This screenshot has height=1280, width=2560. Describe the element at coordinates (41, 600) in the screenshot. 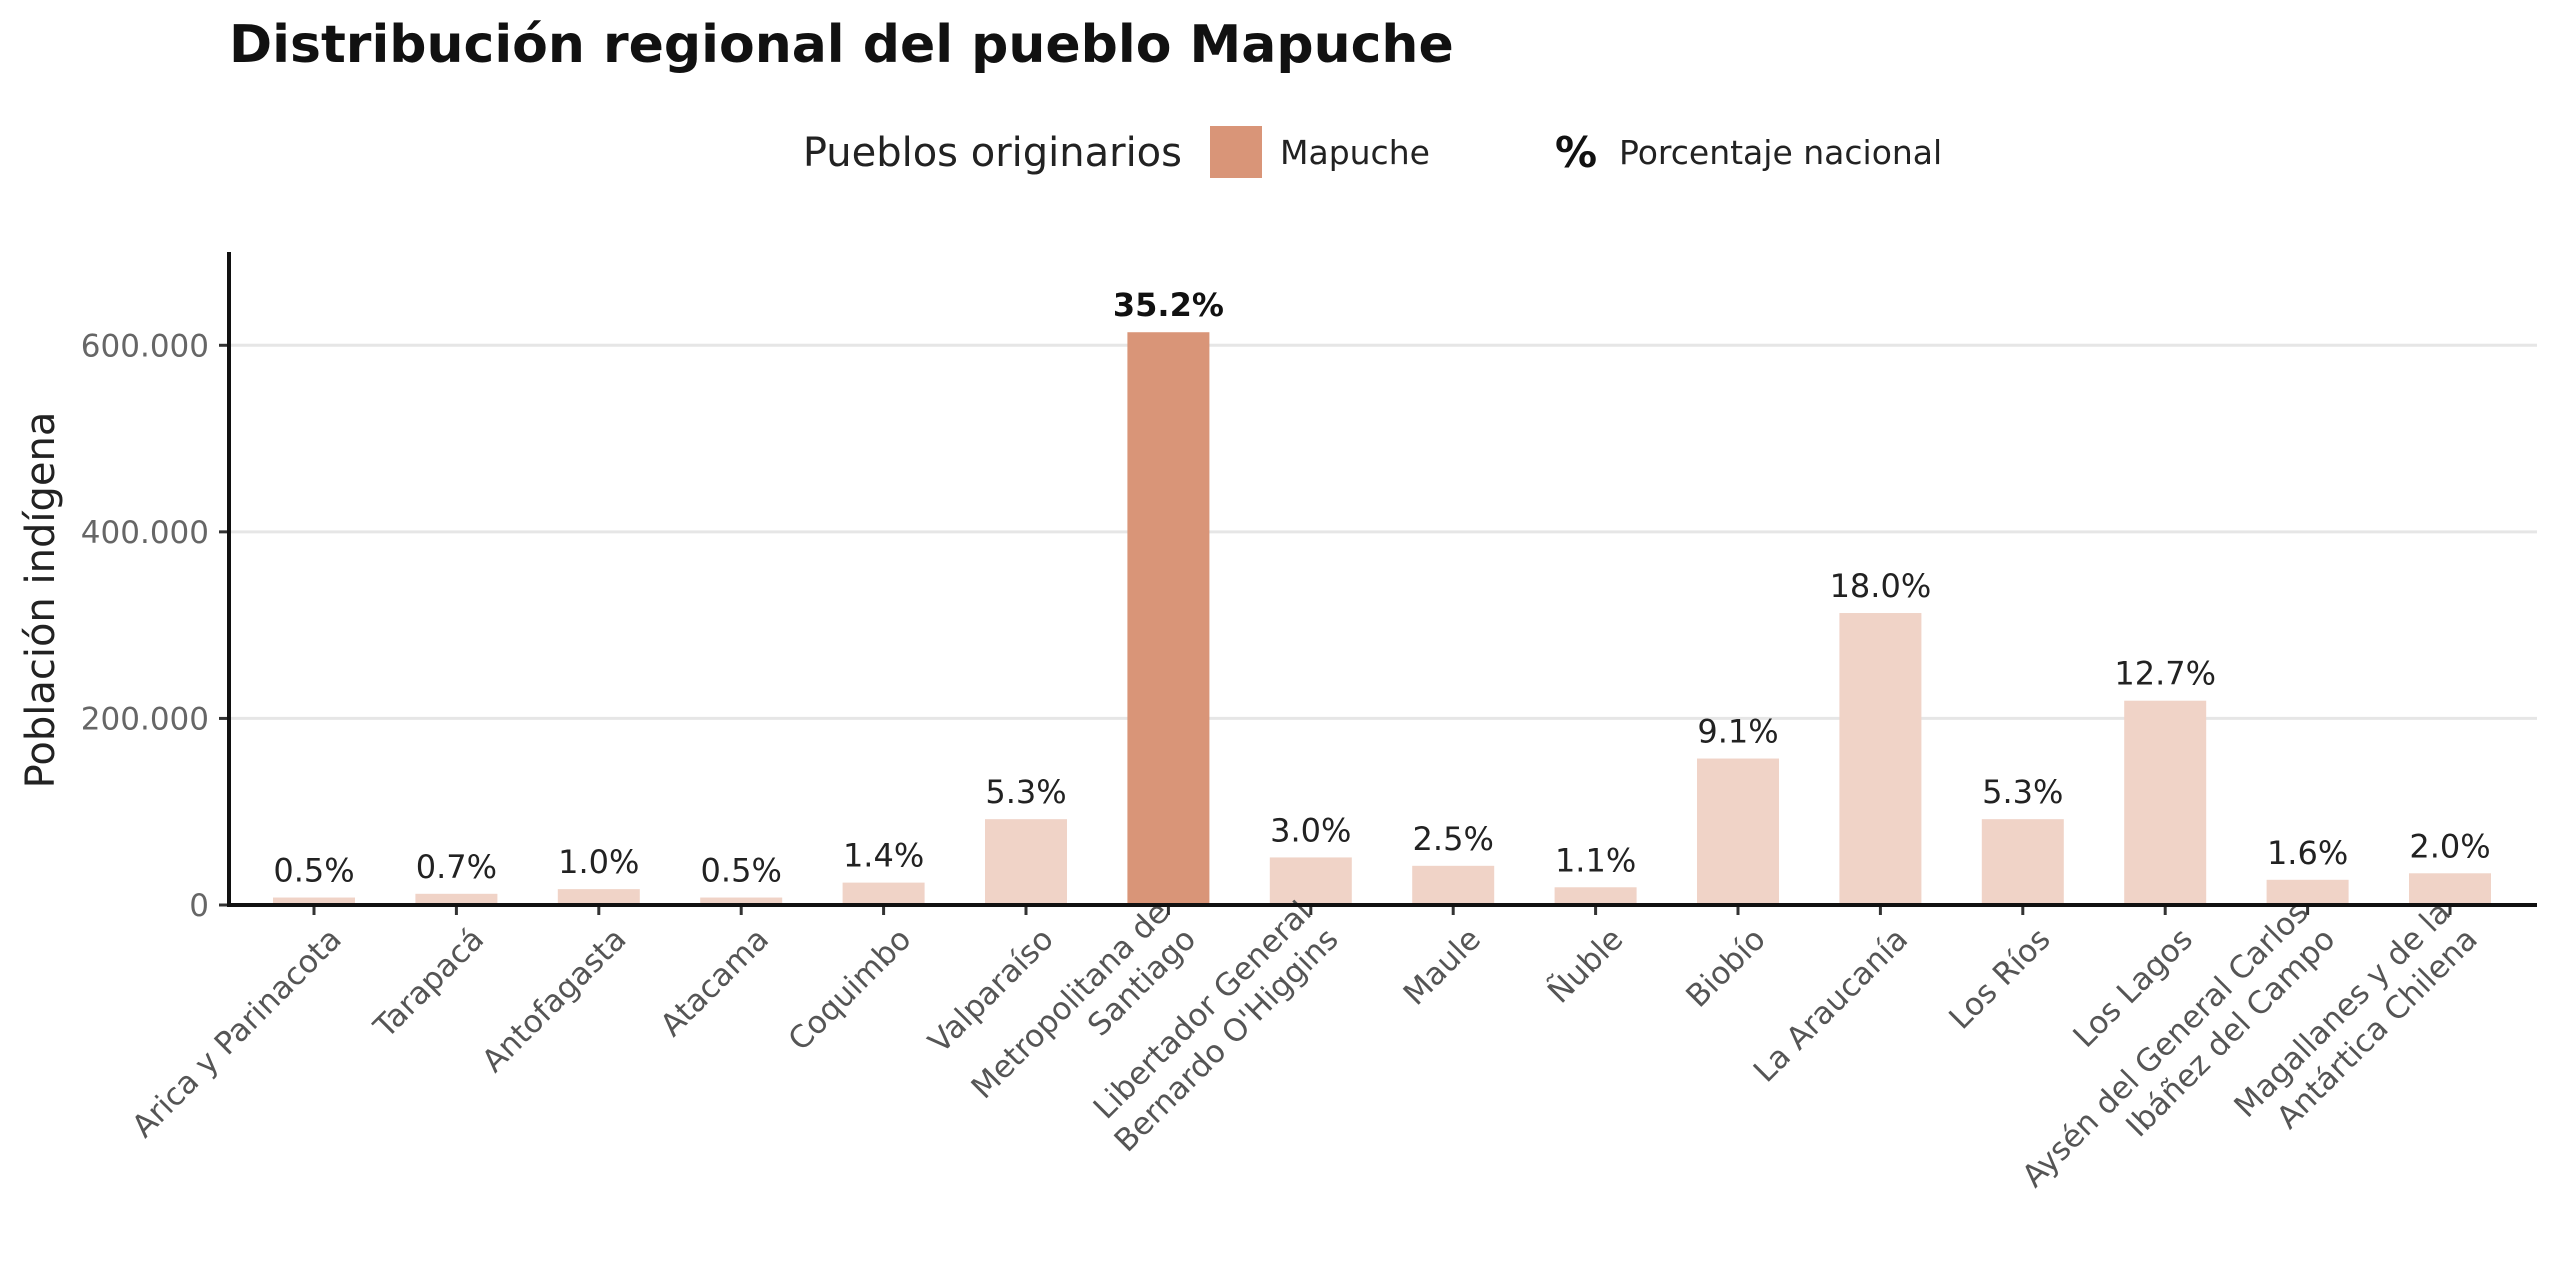

I see `y-axis-title: Población indígena` at that location.